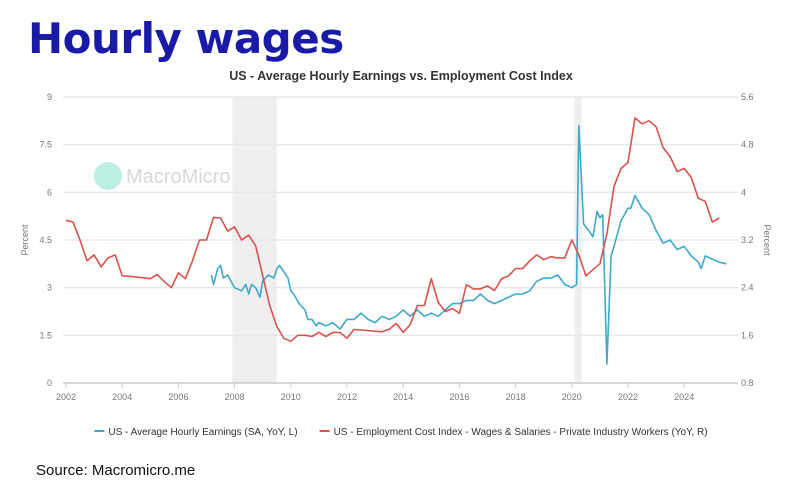 This screenshot has width=802, height=498. Describe the element at coordinates (459, 397) in the screenshot. I see `x-tick-label: 2016` at that location.